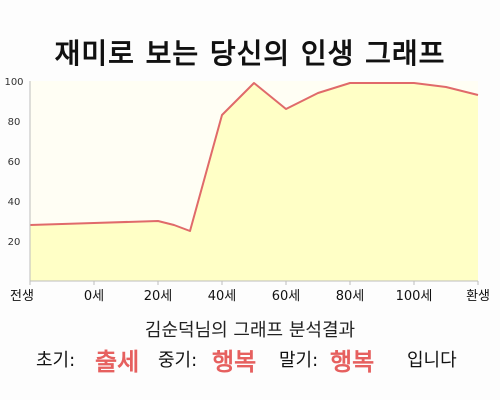  I want to click on x-tick-label: 100세, so click(414, 296).